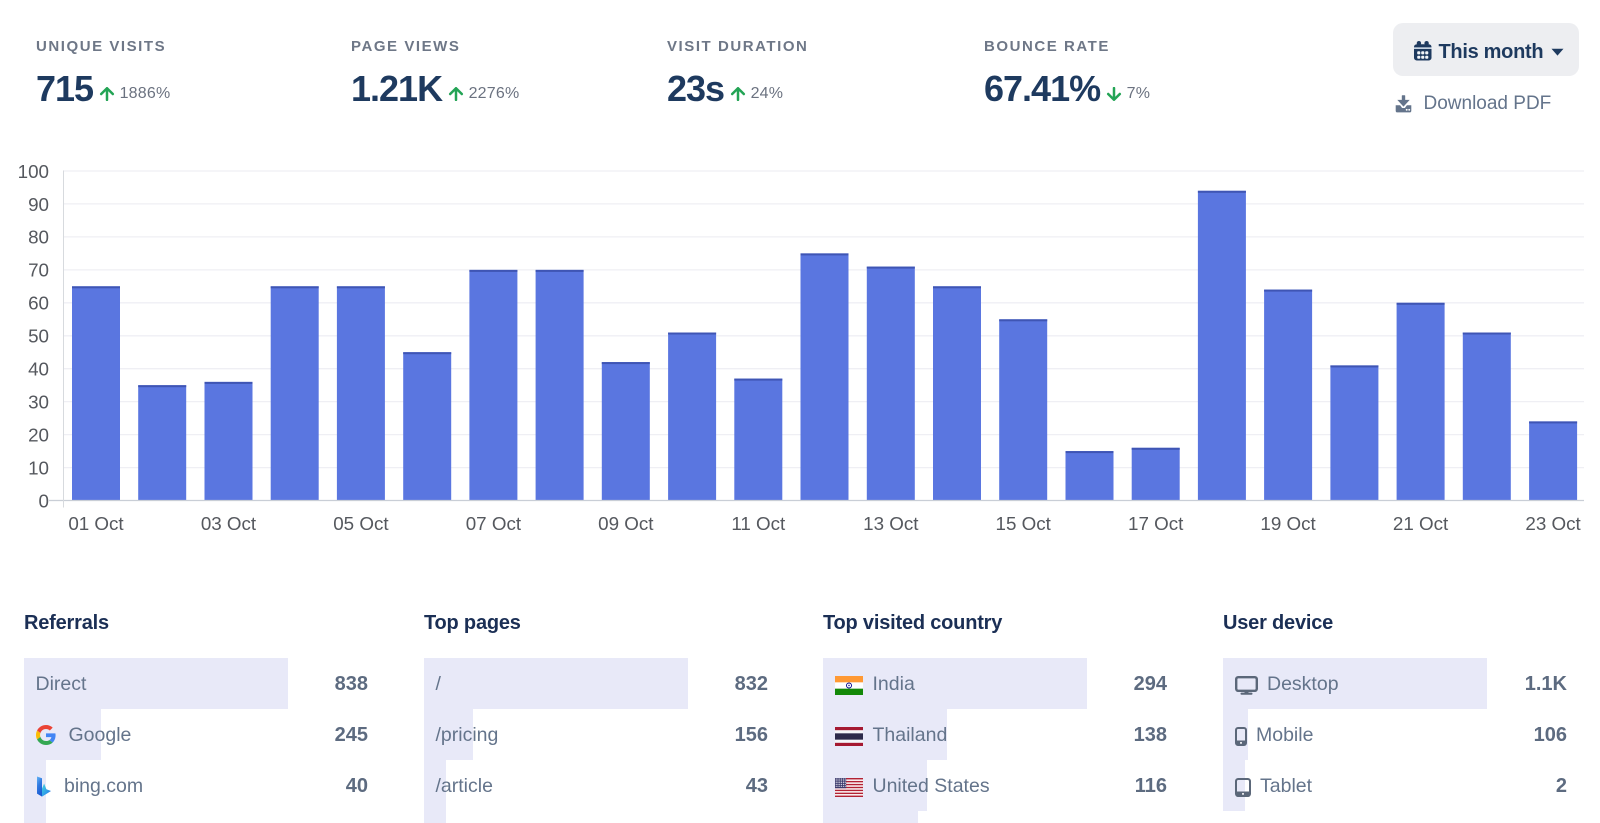  I want to click on svg-text: 70, so click(38, 270).